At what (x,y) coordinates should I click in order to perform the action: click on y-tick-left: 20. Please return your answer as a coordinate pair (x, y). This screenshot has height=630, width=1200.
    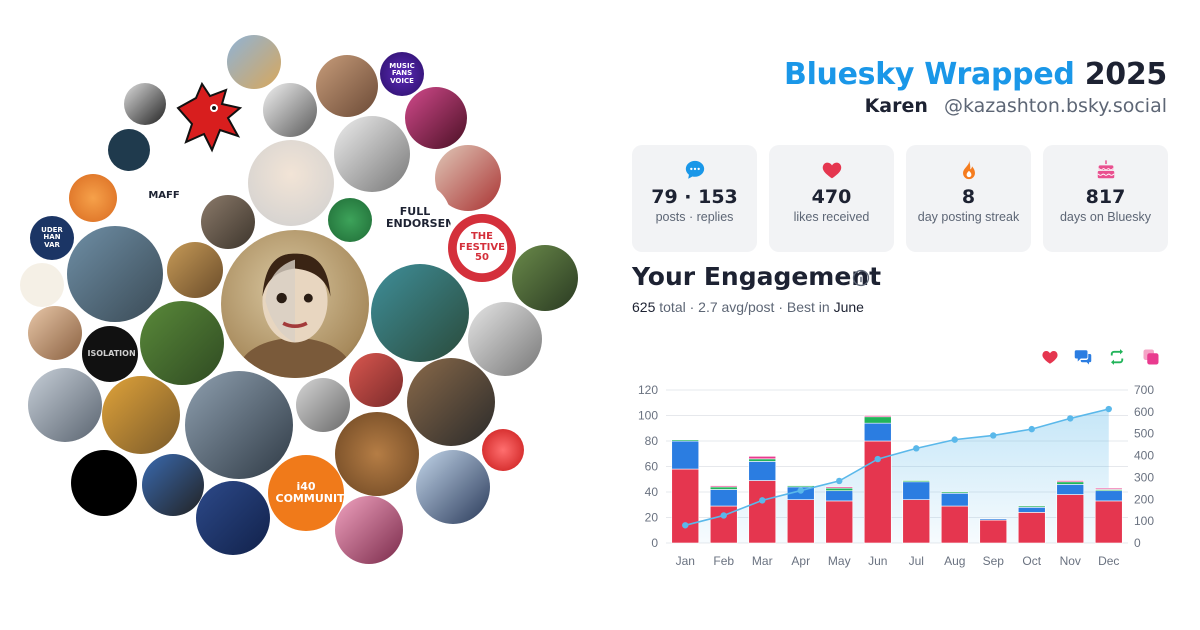
    Looking at the image, I should click on (652, 518).